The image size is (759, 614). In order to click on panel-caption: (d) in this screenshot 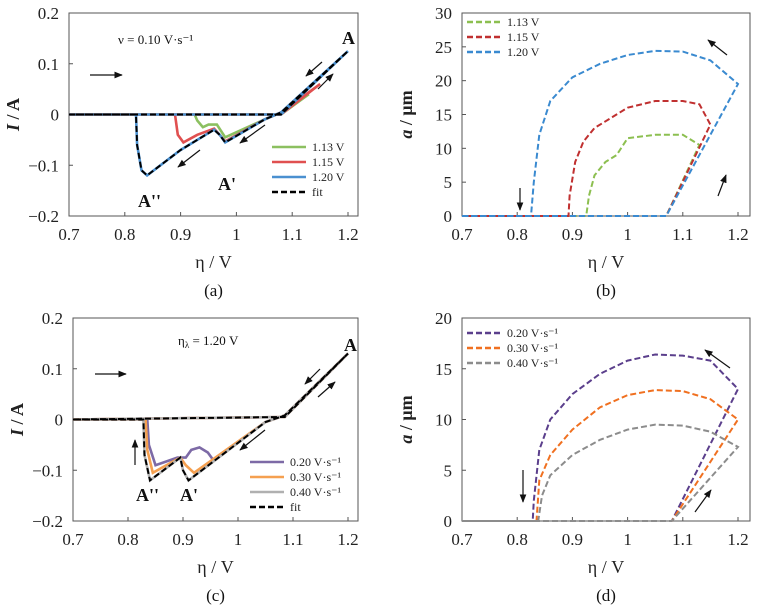, I will do `click(606, 595)`.